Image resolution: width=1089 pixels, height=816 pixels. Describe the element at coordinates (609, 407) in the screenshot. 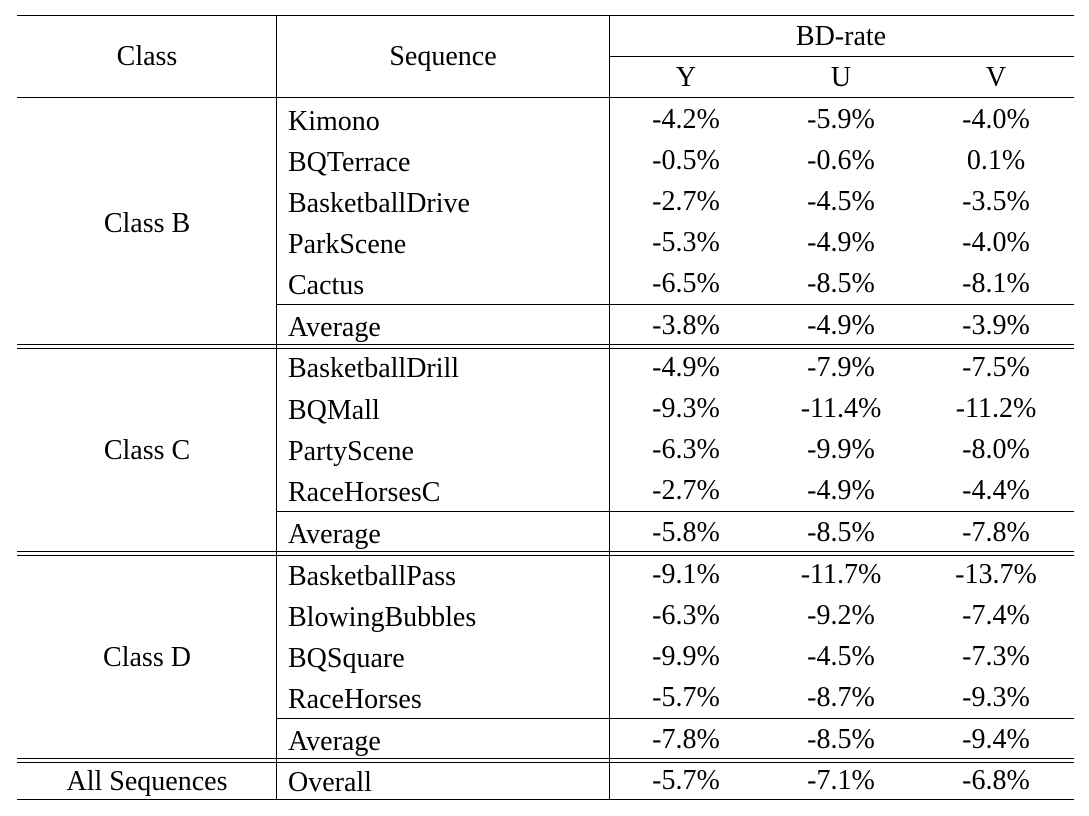

I see `sequence-column-divider` at that location.